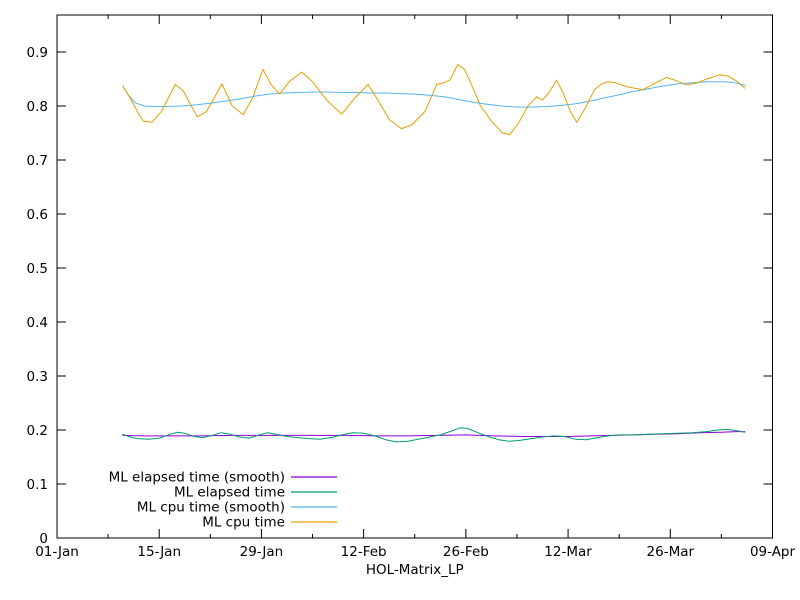 The width and height of the screenshot is (800, 600). I want to click on y-tick-label: 0.4, so click(37, 323).